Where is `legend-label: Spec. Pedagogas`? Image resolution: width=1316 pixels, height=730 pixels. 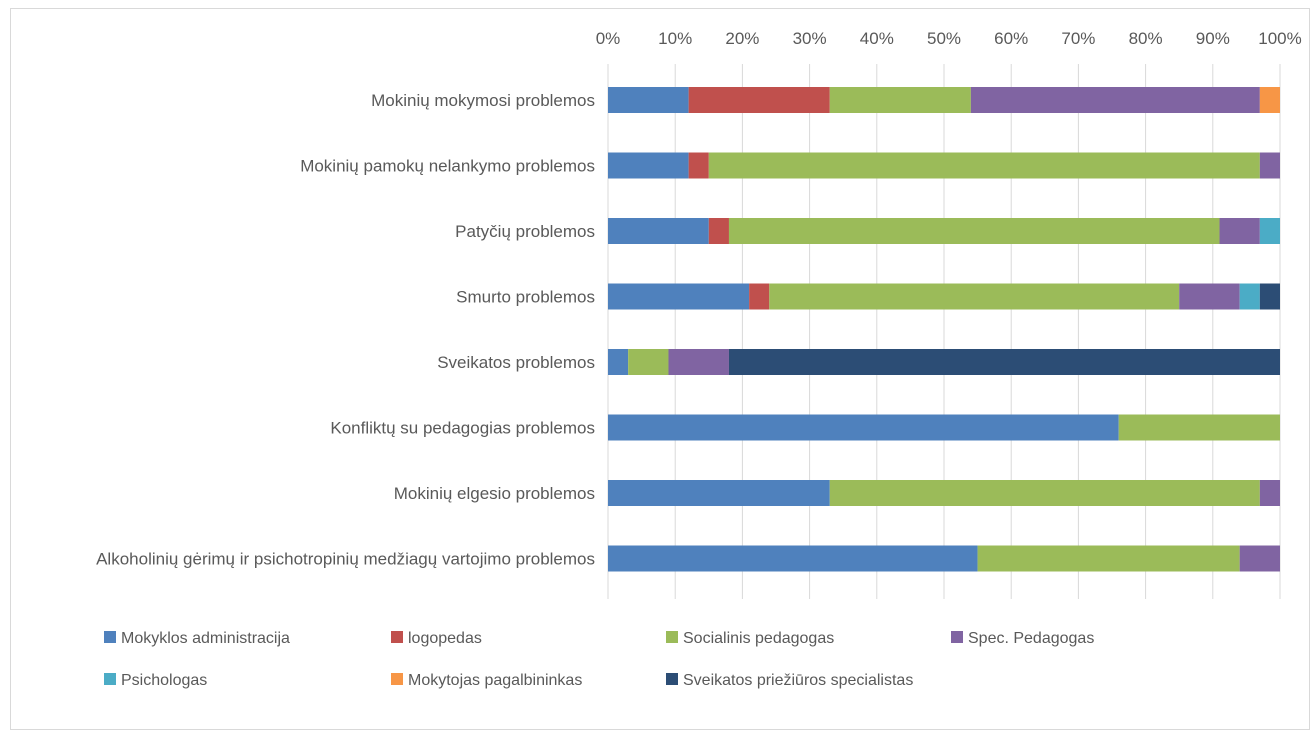
legend-label: Spec. Pedagogas is located at coordinates (1031, 638).